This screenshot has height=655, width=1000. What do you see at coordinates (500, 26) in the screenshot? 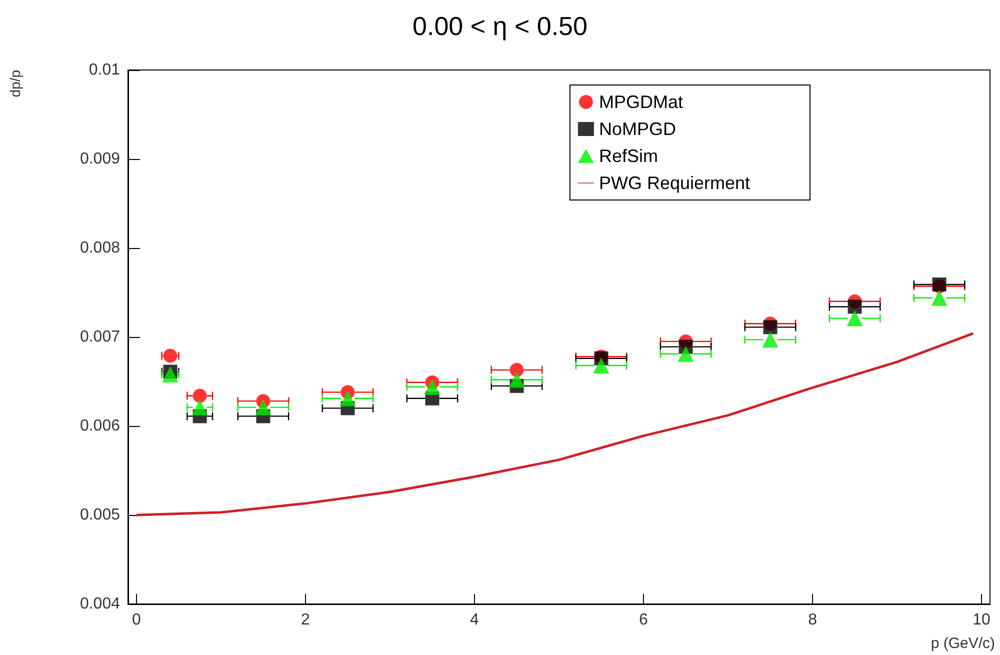
I see `chart-title: 0.00 < η < 0.50` at bounding box center [500, 26].